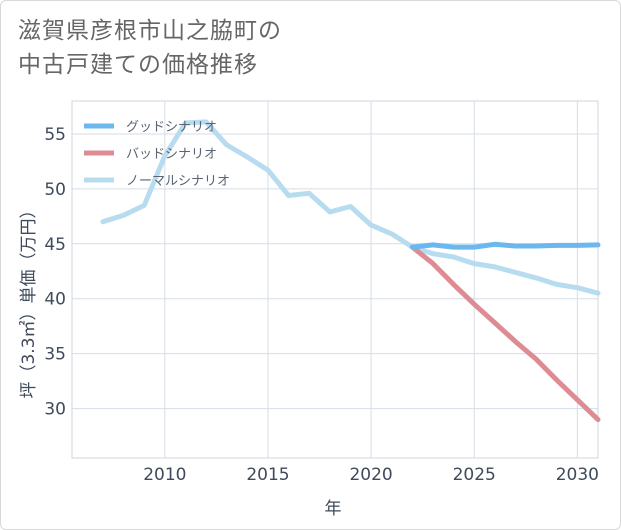 This screenshot has width=621, height=530. Describe the element at coordinates (55, 245) in the screenshot. I see `y-tick-label: 45` at that location.